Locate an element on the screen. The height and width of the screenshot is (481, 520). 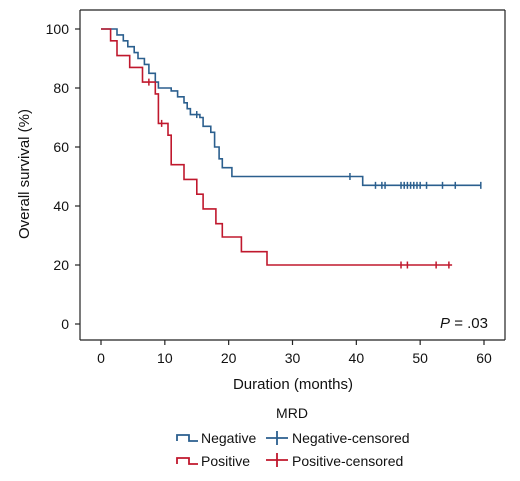
y-tick-label: 60 is located at coordinates (61, 147).